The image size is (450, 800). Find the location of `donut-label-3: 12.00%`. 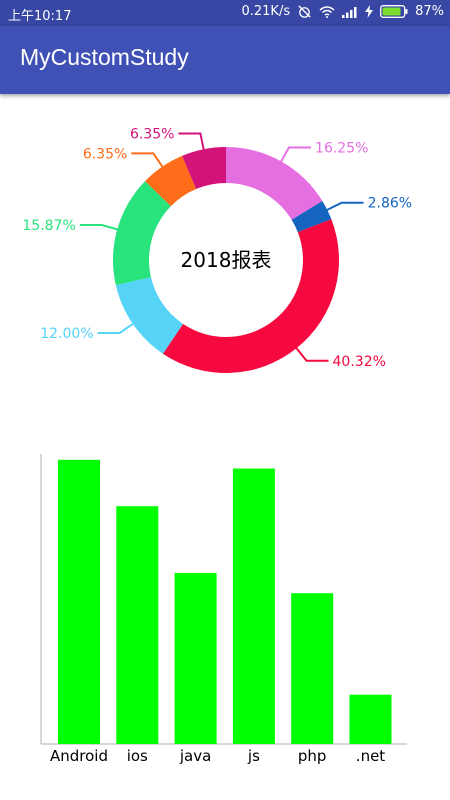

donut-label-3: 12.00% is located at coordinates (66, 334).